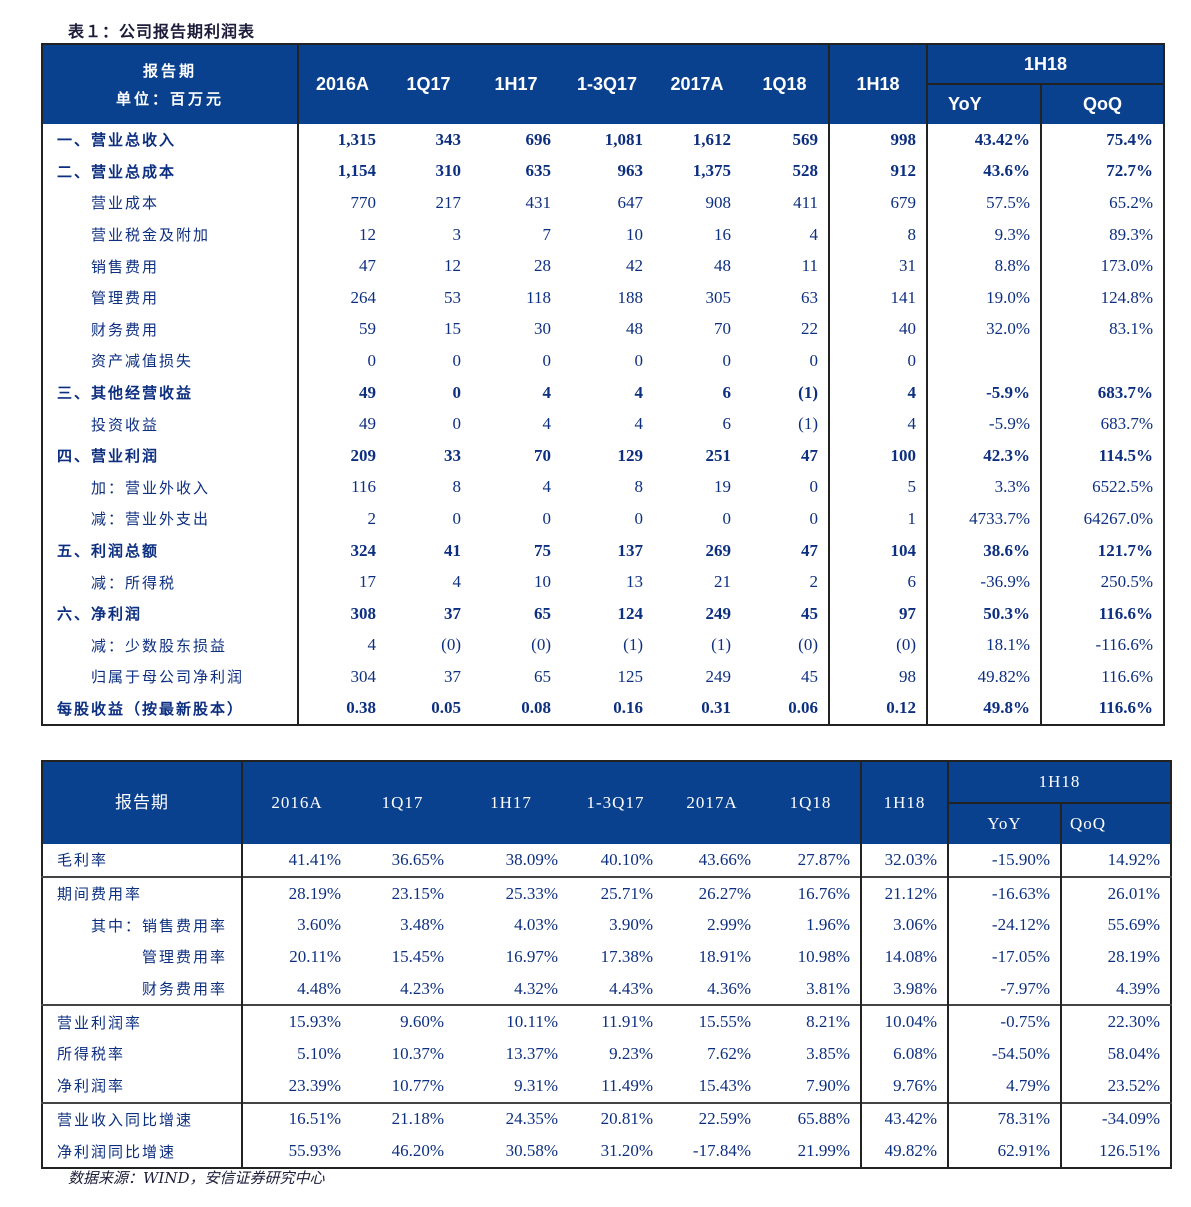 Image resolution: width=1191 pixels, height=1207 pixels. I want to click on cell-value: 118, so click(538, 297).